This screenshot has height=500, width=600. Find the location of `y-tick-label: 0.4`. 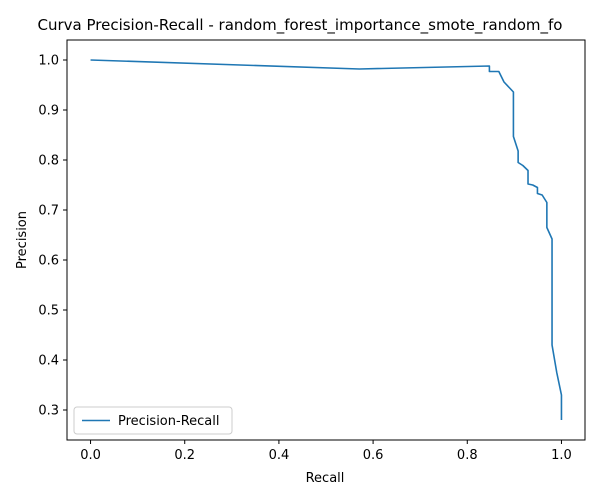

y-tick-label: 0.4 is located at coordinates (48, 361).